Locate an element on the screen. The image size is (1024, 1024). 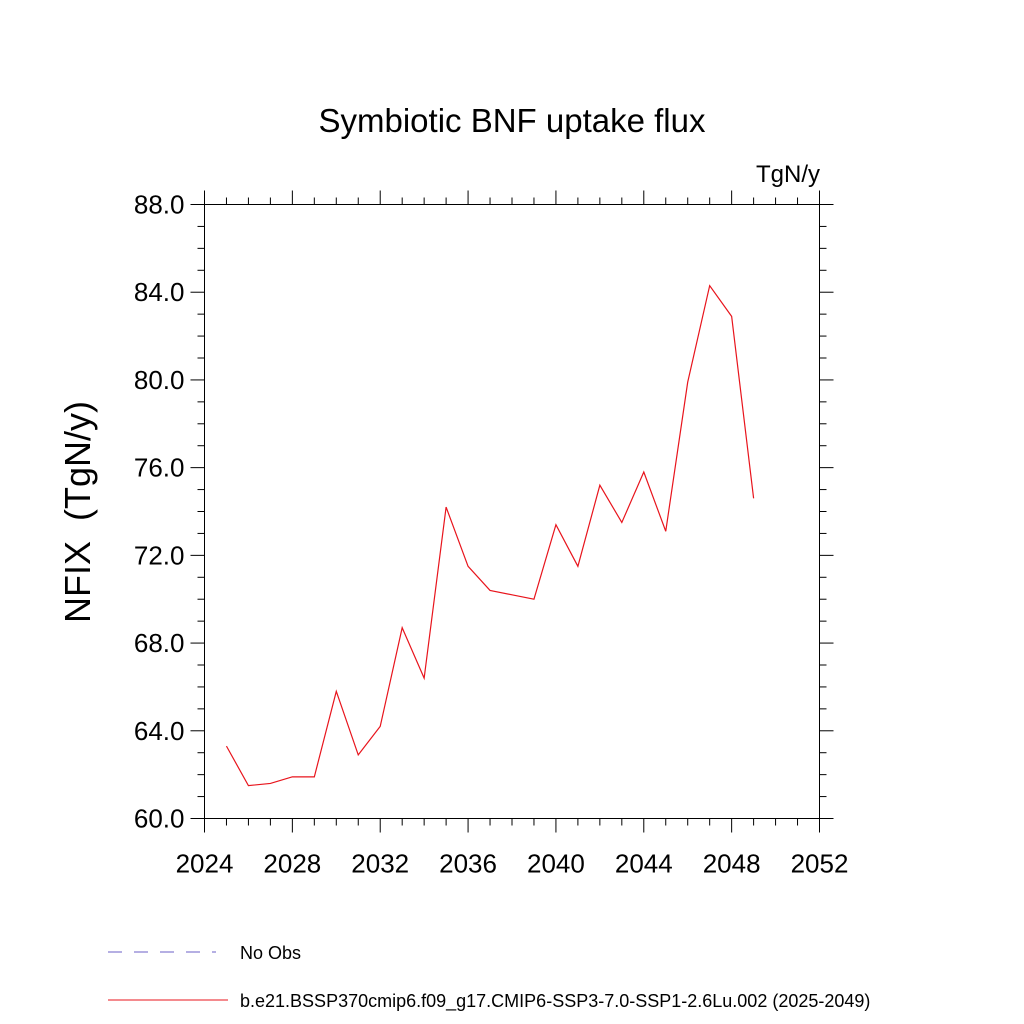
x-tick-label: 2036 is located at coordinates (468, 864).